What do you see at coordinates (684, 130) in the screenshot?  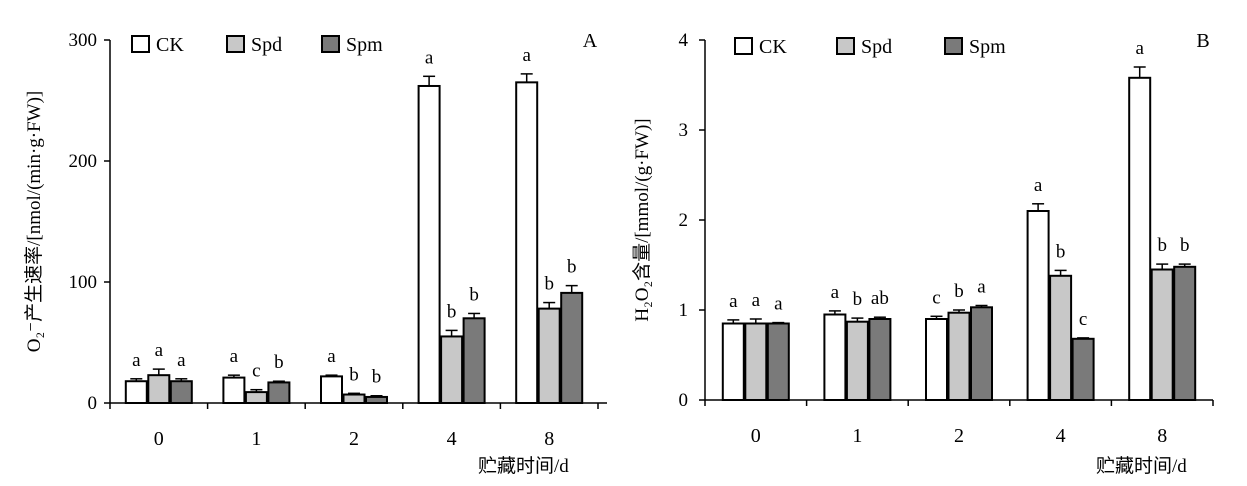 I see `y-tick-label: 3` at bounding box center [684, 130].